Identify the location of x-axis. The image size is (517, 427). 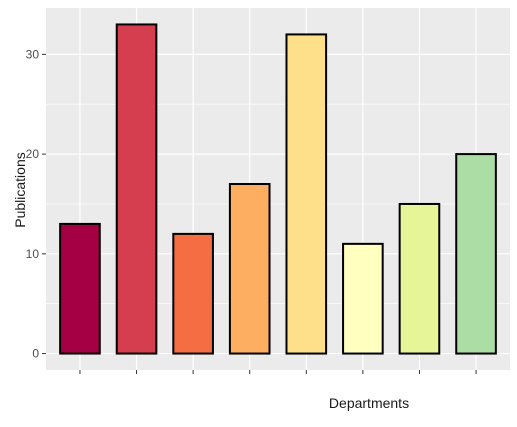
(278, 372).